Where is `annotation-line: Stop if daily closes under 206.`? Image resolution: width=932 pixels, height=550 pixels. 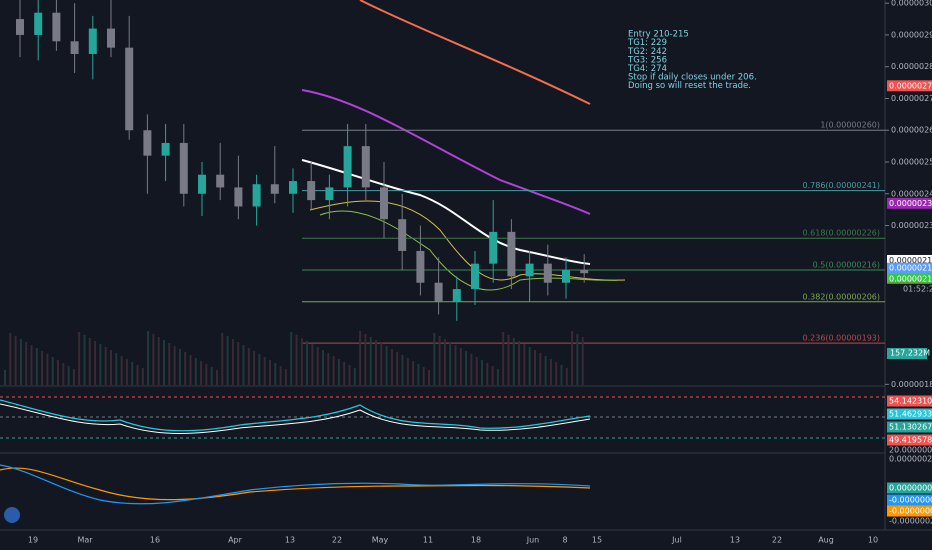 annotation-line: Stop if daily closes under 206. is located at coordinates (692, 78).